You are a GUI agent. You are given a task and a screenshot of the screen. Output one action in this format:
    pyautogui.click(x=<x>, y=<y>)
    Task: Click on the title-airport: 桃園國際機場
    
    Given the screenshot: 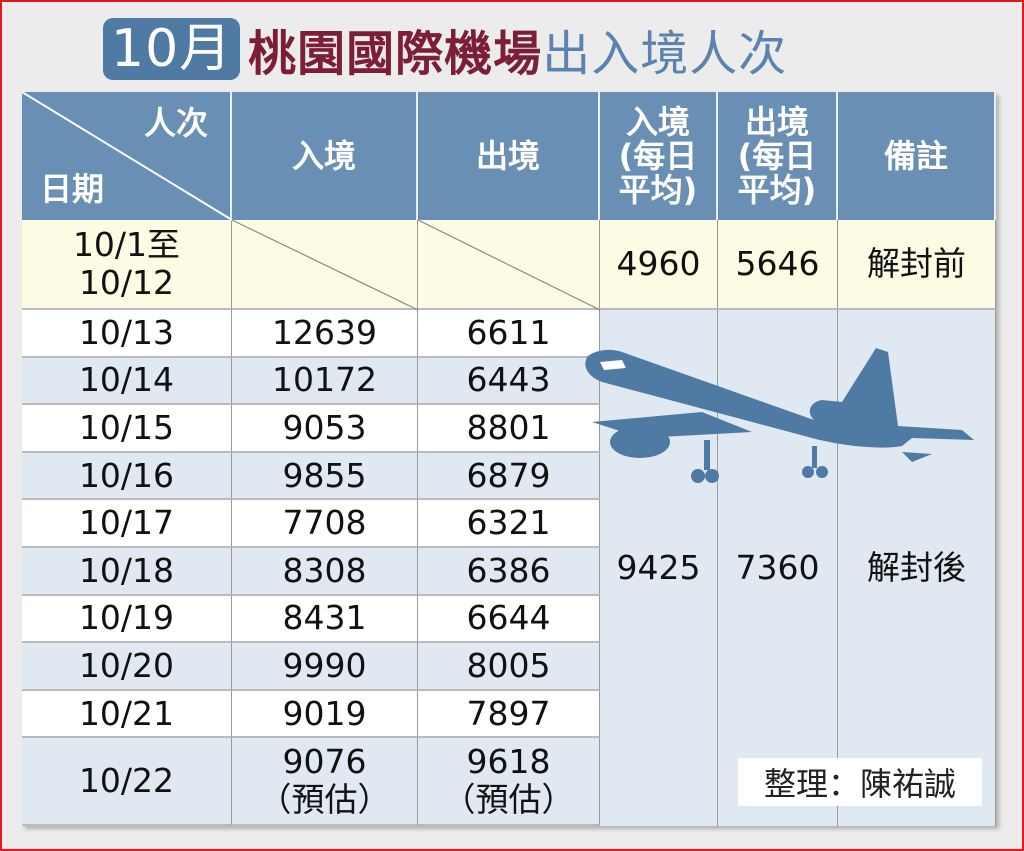 What is the action you would take?
    pyautogui.click(x=395, y=54)
    